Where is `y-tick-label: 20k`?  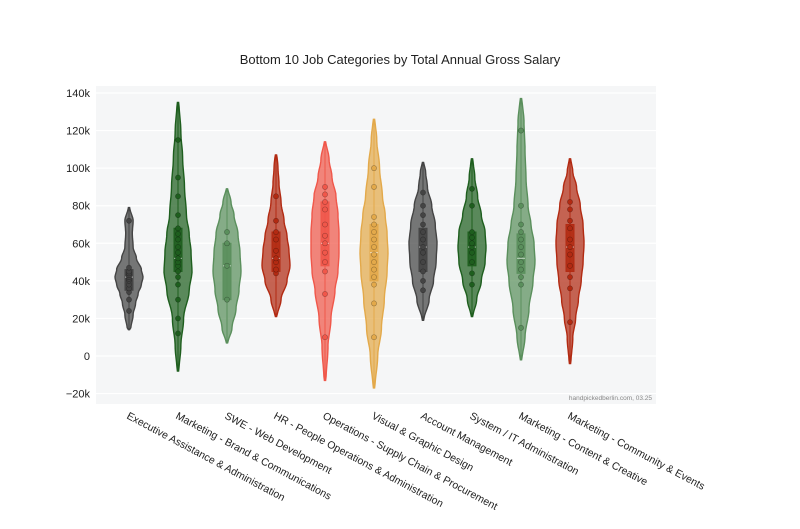 y-tick-label: 20k is located at coordinates (81, 319).